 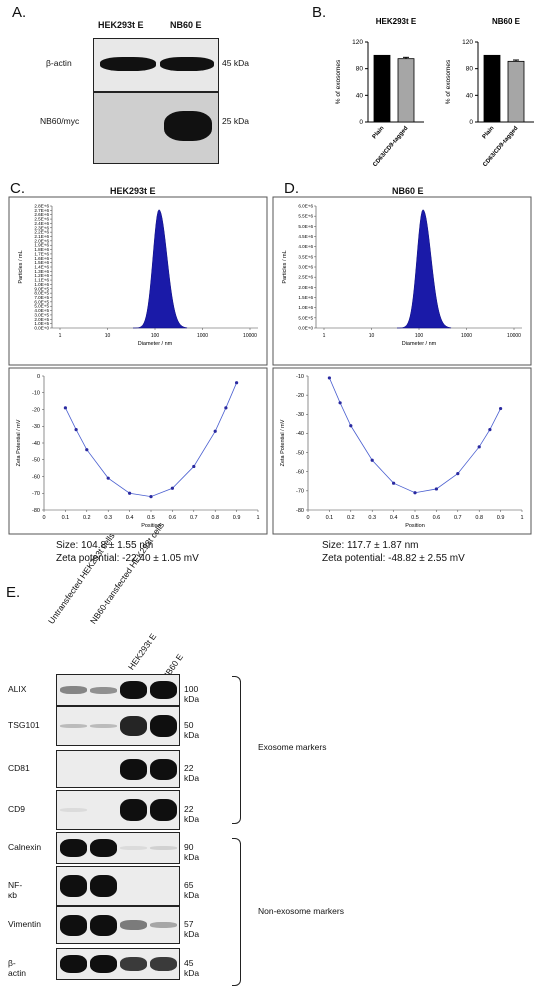 I want to click on hist-y-tick-label: 2.4E+6, so click(x=41, y=223).